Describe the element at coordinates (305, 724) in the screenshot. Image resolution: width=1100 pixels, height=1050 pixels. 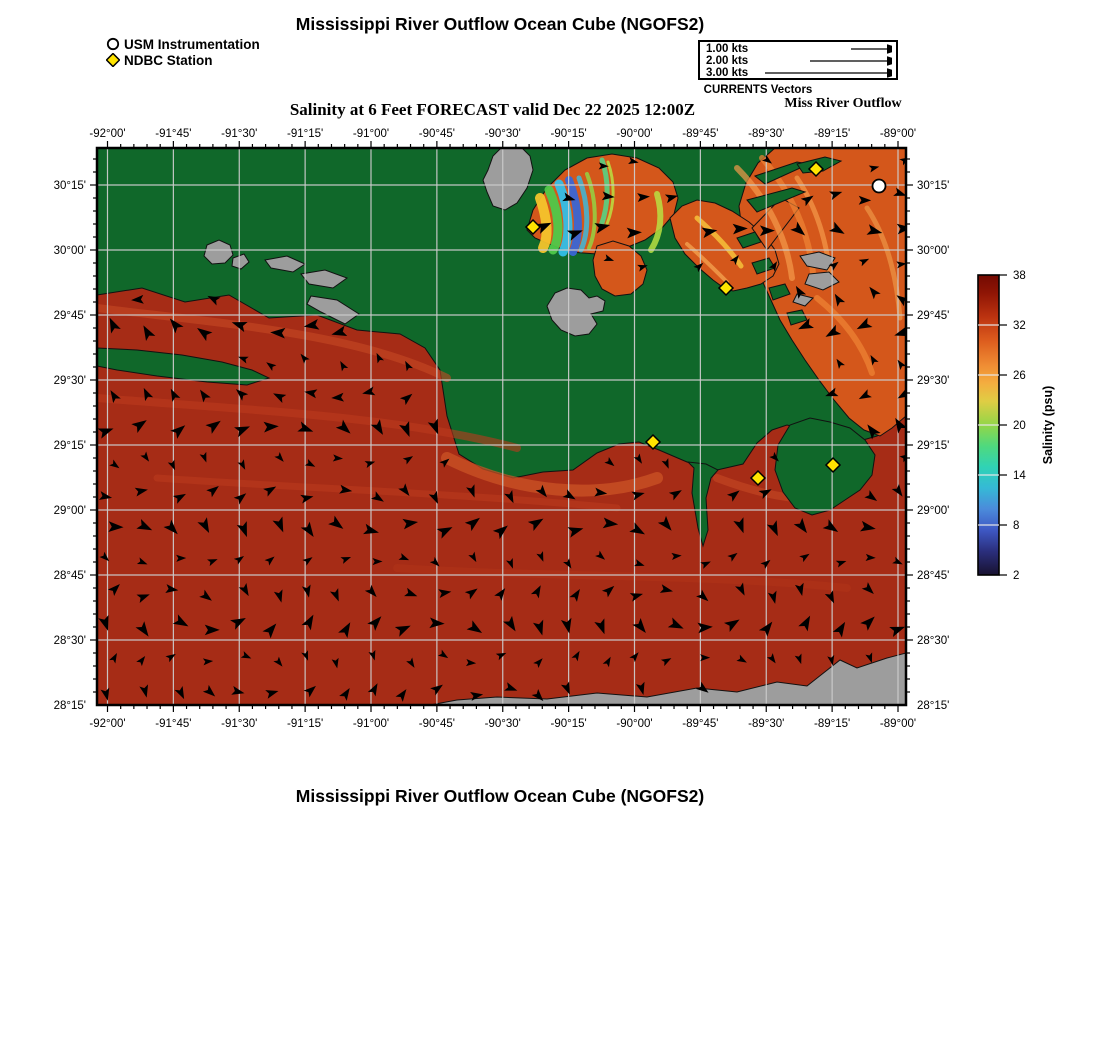
I see `x-axis-label-bottom: -91°15'` at that location.